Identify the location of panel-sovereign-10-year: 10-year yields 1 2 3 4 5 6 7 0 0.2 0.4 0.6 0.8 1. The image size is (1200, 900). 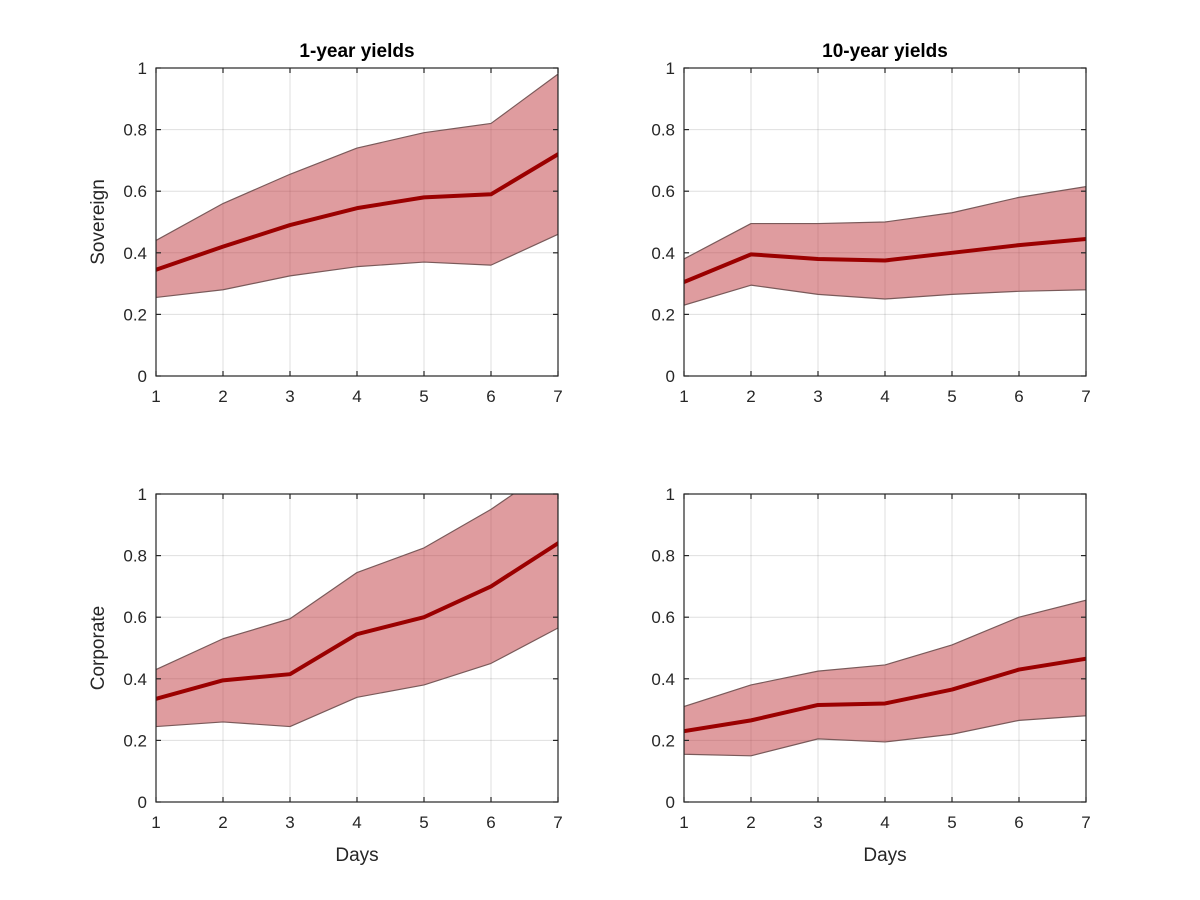
(870, 223).